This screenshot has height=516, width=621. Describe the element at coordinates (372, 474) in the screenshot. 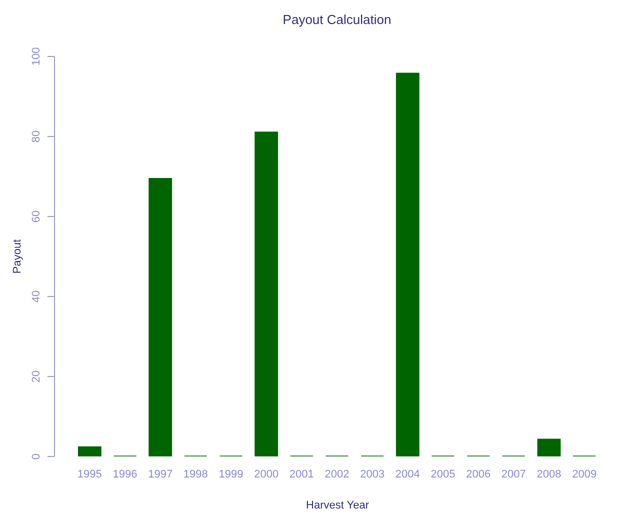

I see `x-tick-label: 2003` at that location.